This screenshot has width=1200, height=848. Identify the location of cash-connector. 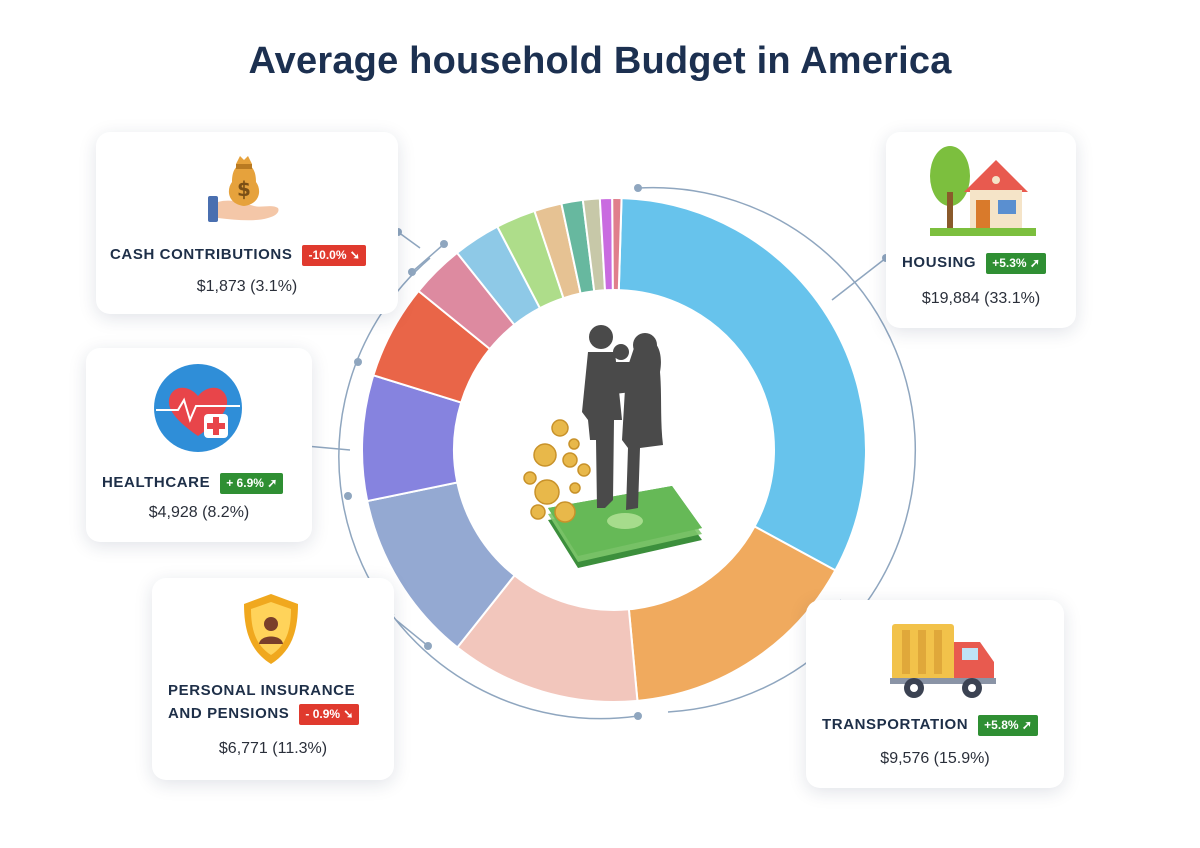
(409, 240).